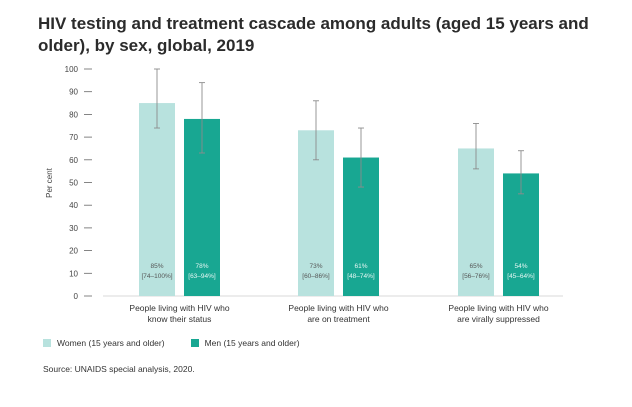 The image size is (632, 407). I want to click on data-range-label: [63–94%], so click(202, 276).